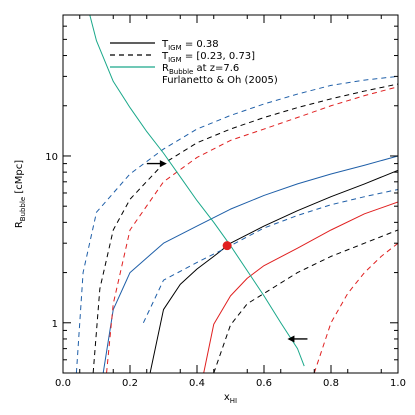 This screenshot has width=415, height=415. I want to click on x-tick-label: 0.8, so click(331, 383).